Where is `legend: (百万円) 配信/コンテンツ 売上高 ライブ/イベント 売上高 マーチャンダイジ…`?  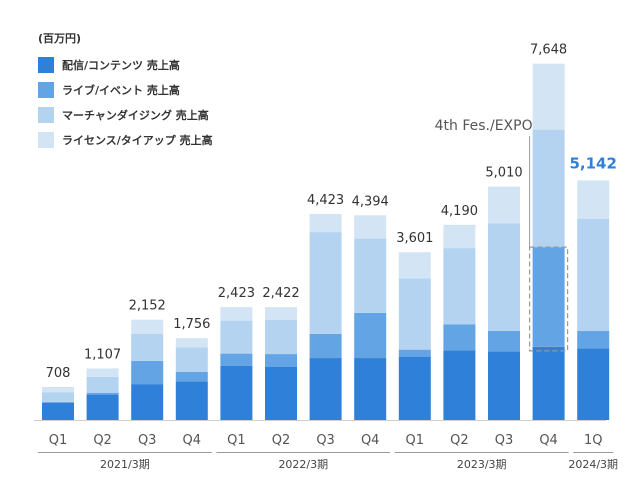
legend: (百万円) 配信/コンテンツ 売上高 ライブ/イベント 売上高 マーチャンダイジ… is located at coordinates (125, 91).